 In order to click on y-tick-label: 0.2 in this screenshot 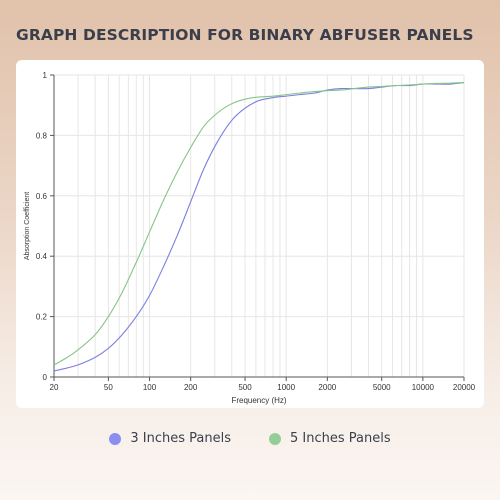, I will do `click(42, 317)`.